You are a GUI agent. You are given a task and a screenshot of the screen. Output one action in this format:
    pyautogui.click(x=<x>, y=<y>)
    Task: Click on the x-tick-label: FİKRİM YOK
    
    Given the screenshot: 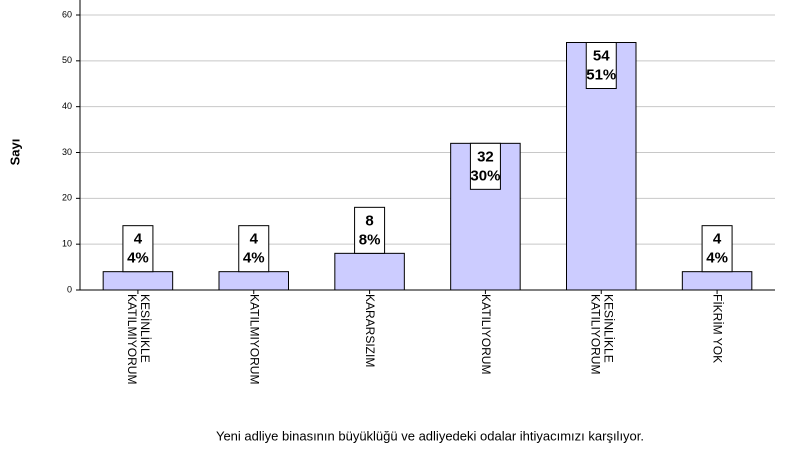 What is the action you would take?
    pyautogui.click(x=717, y=329)
    